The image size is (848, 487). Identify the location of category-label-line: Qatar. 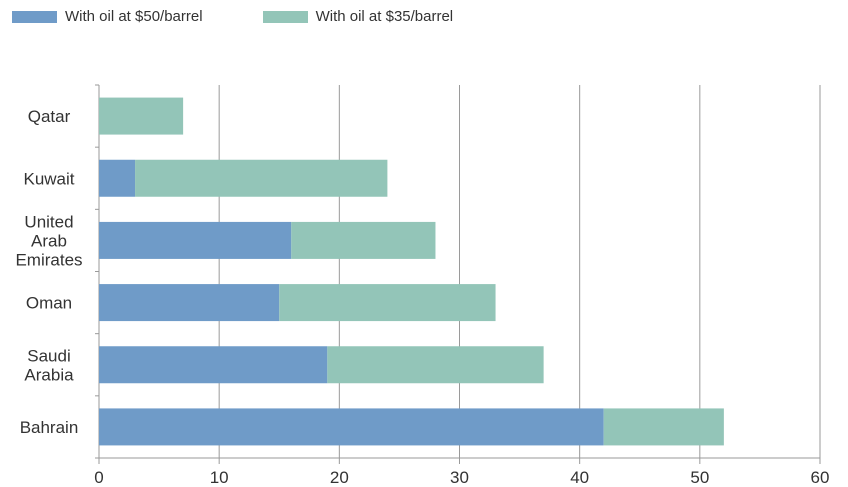
(49, 116).